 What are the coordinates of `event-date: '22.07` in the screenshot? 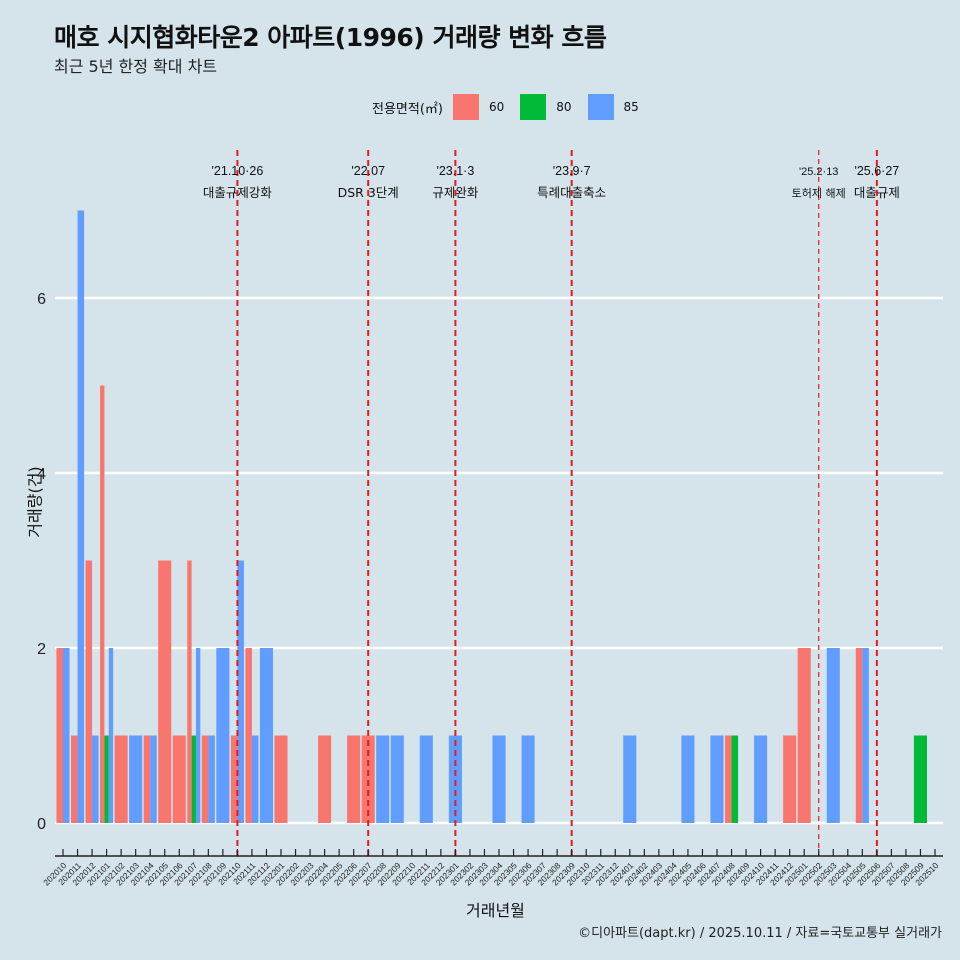 It's located at (368, 171).